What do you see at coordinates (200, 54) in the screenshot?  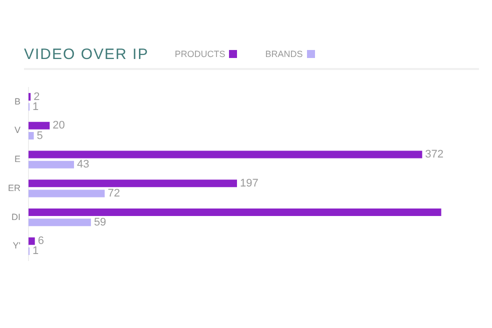 I see `legend-label: PRODUCTS` at bounding box center [200, 54].